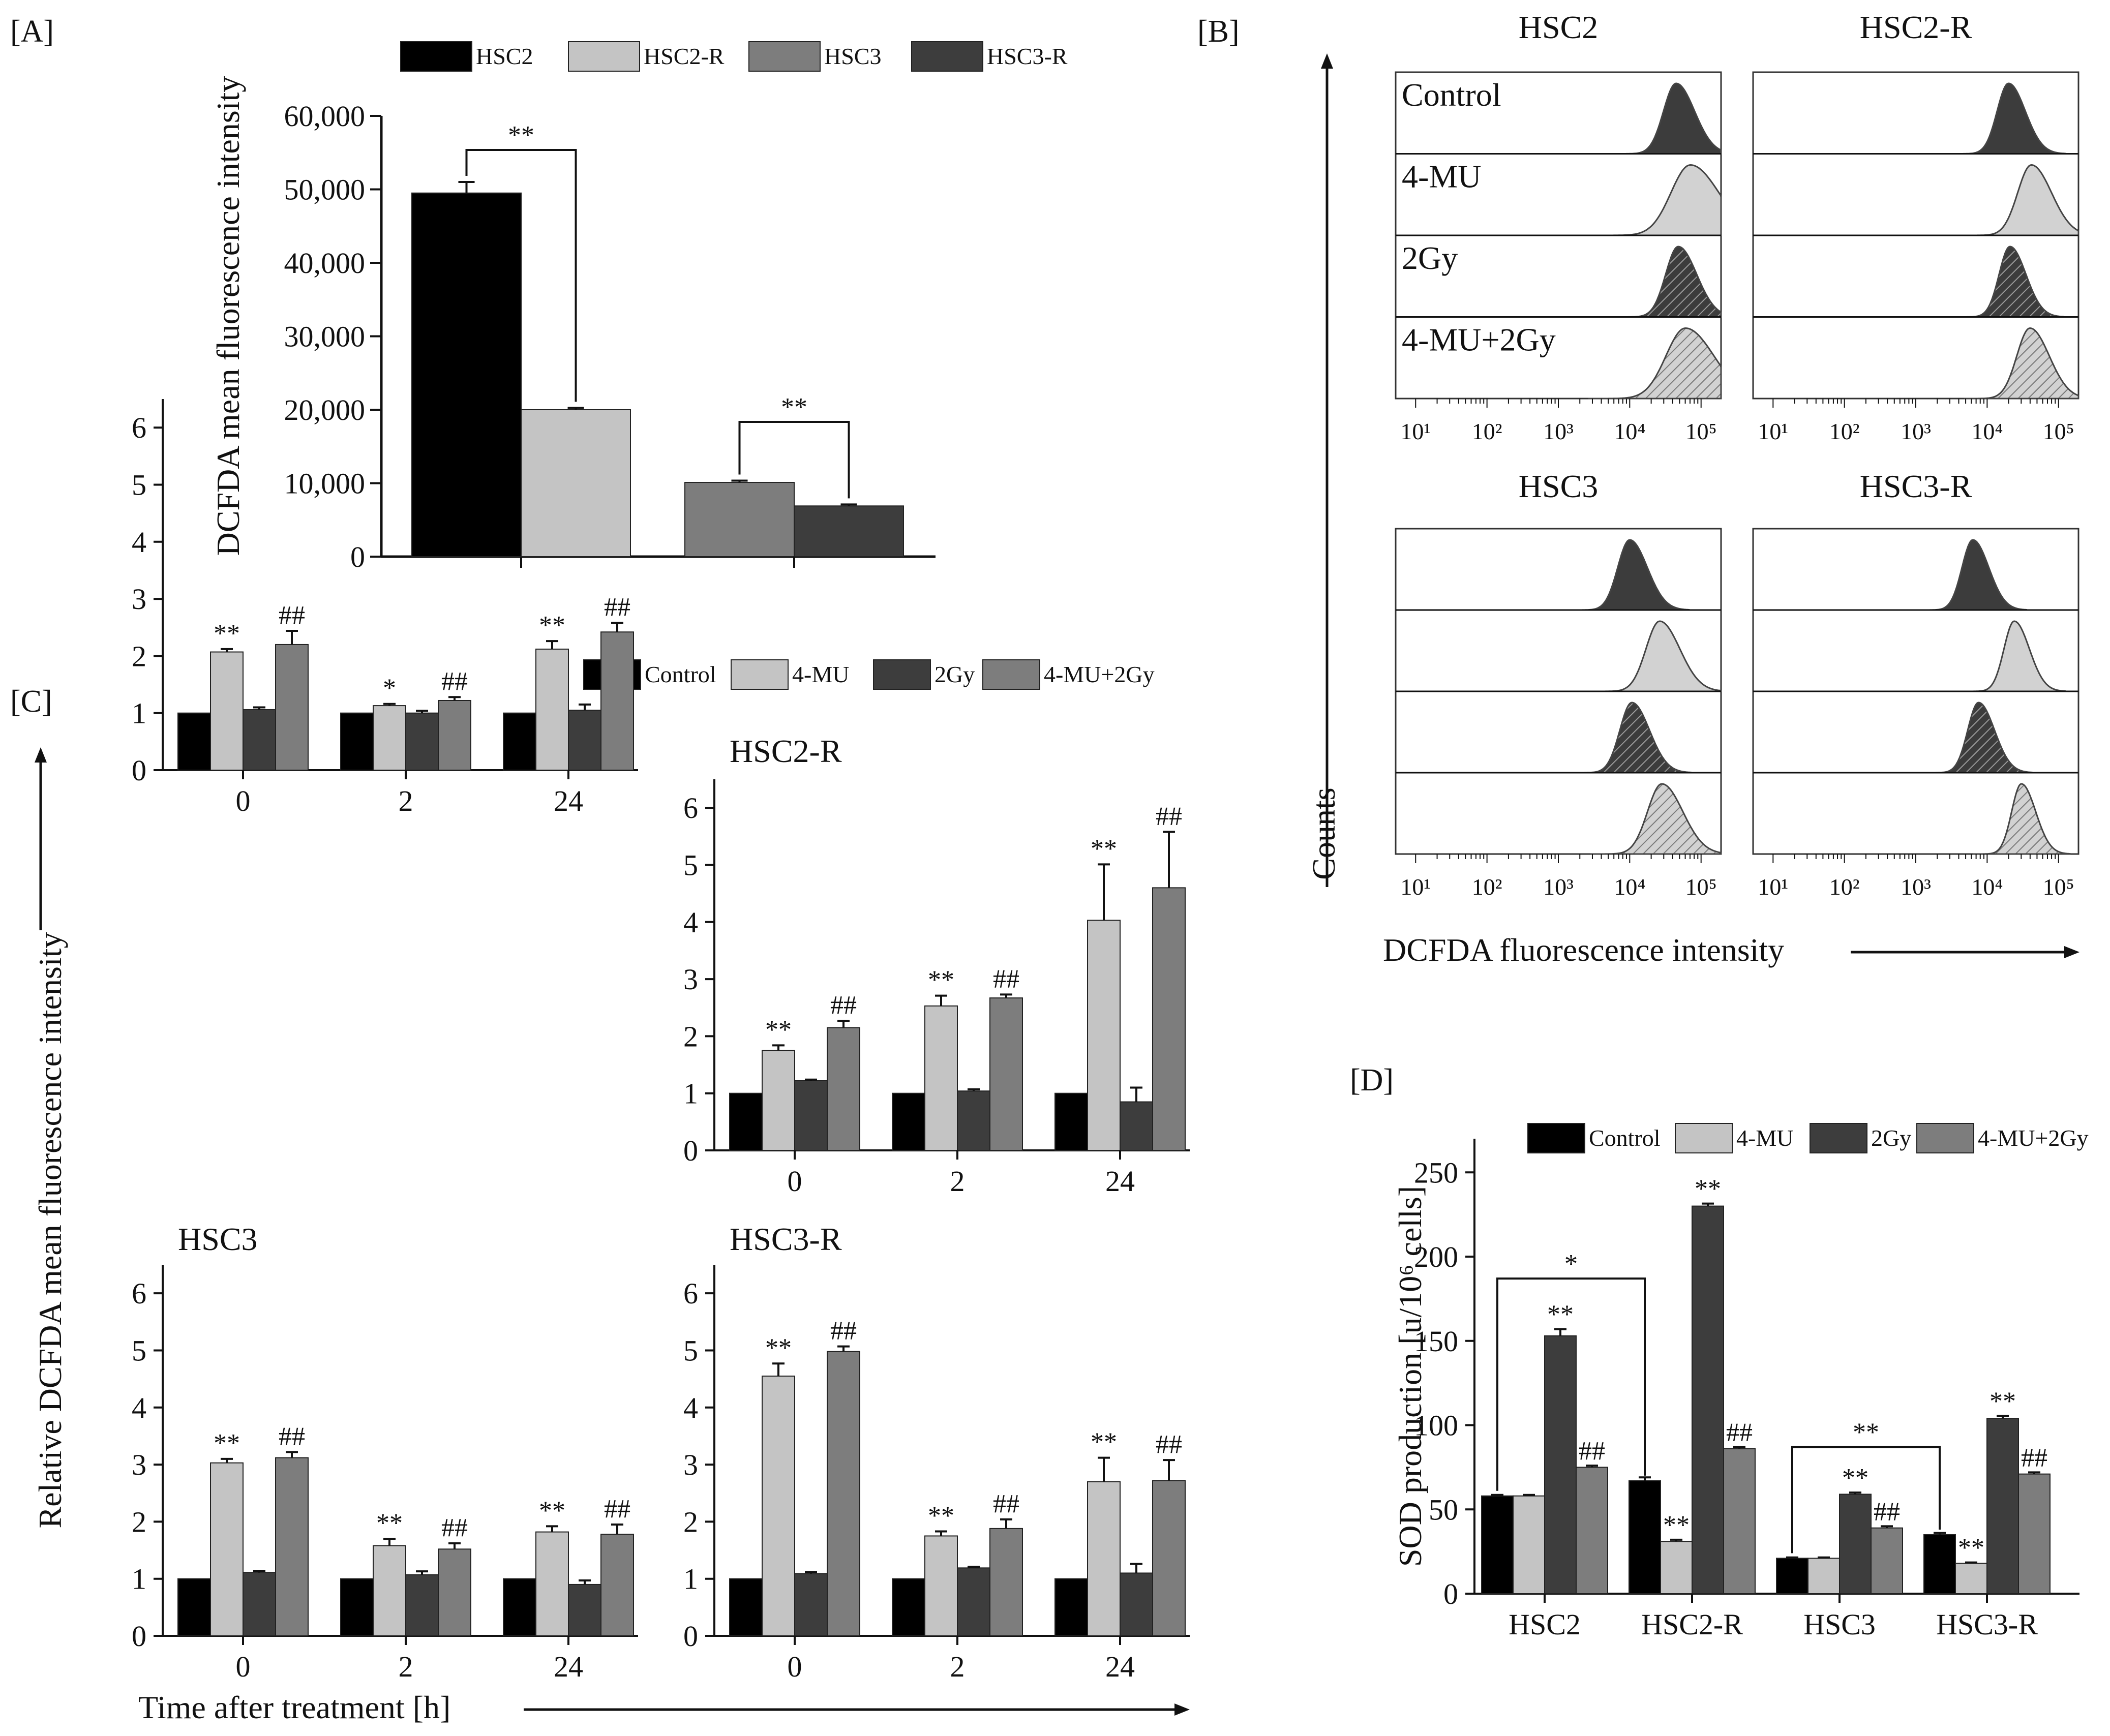 The width and height of the screenshot is (2110, 1736). Describe the element at coordinates (1410, 1376) in the screenshot. I see `y-axis-title: SOD production [u/10⁶ cells]` at that location.